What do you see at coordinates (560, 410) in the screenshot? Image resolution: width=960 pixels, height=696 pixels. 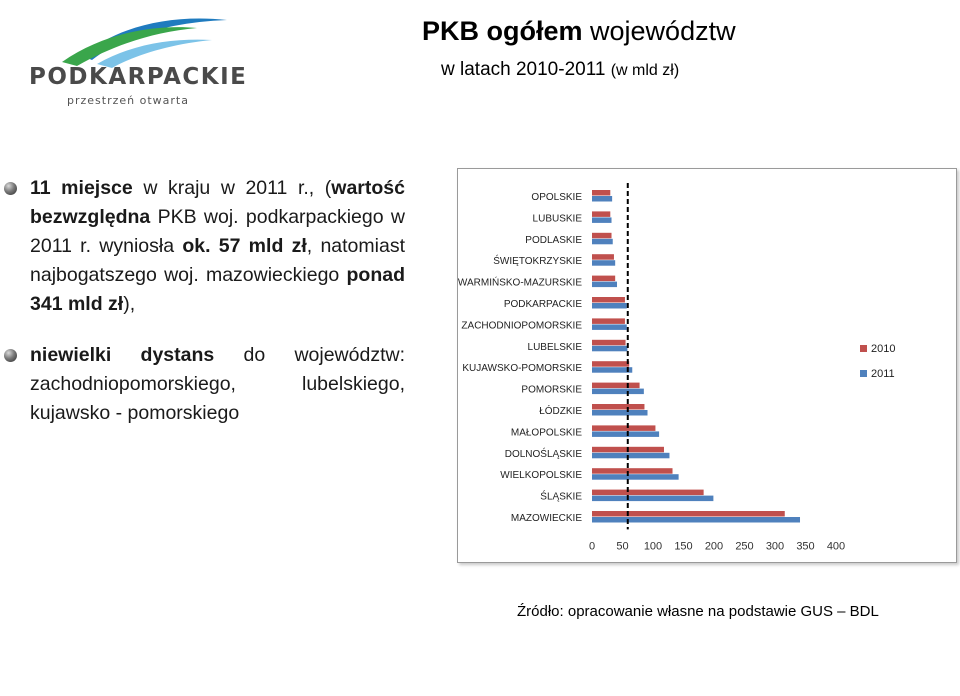 I see `category-label: ŁÓDZKIE` at bounding box center [560, 410].